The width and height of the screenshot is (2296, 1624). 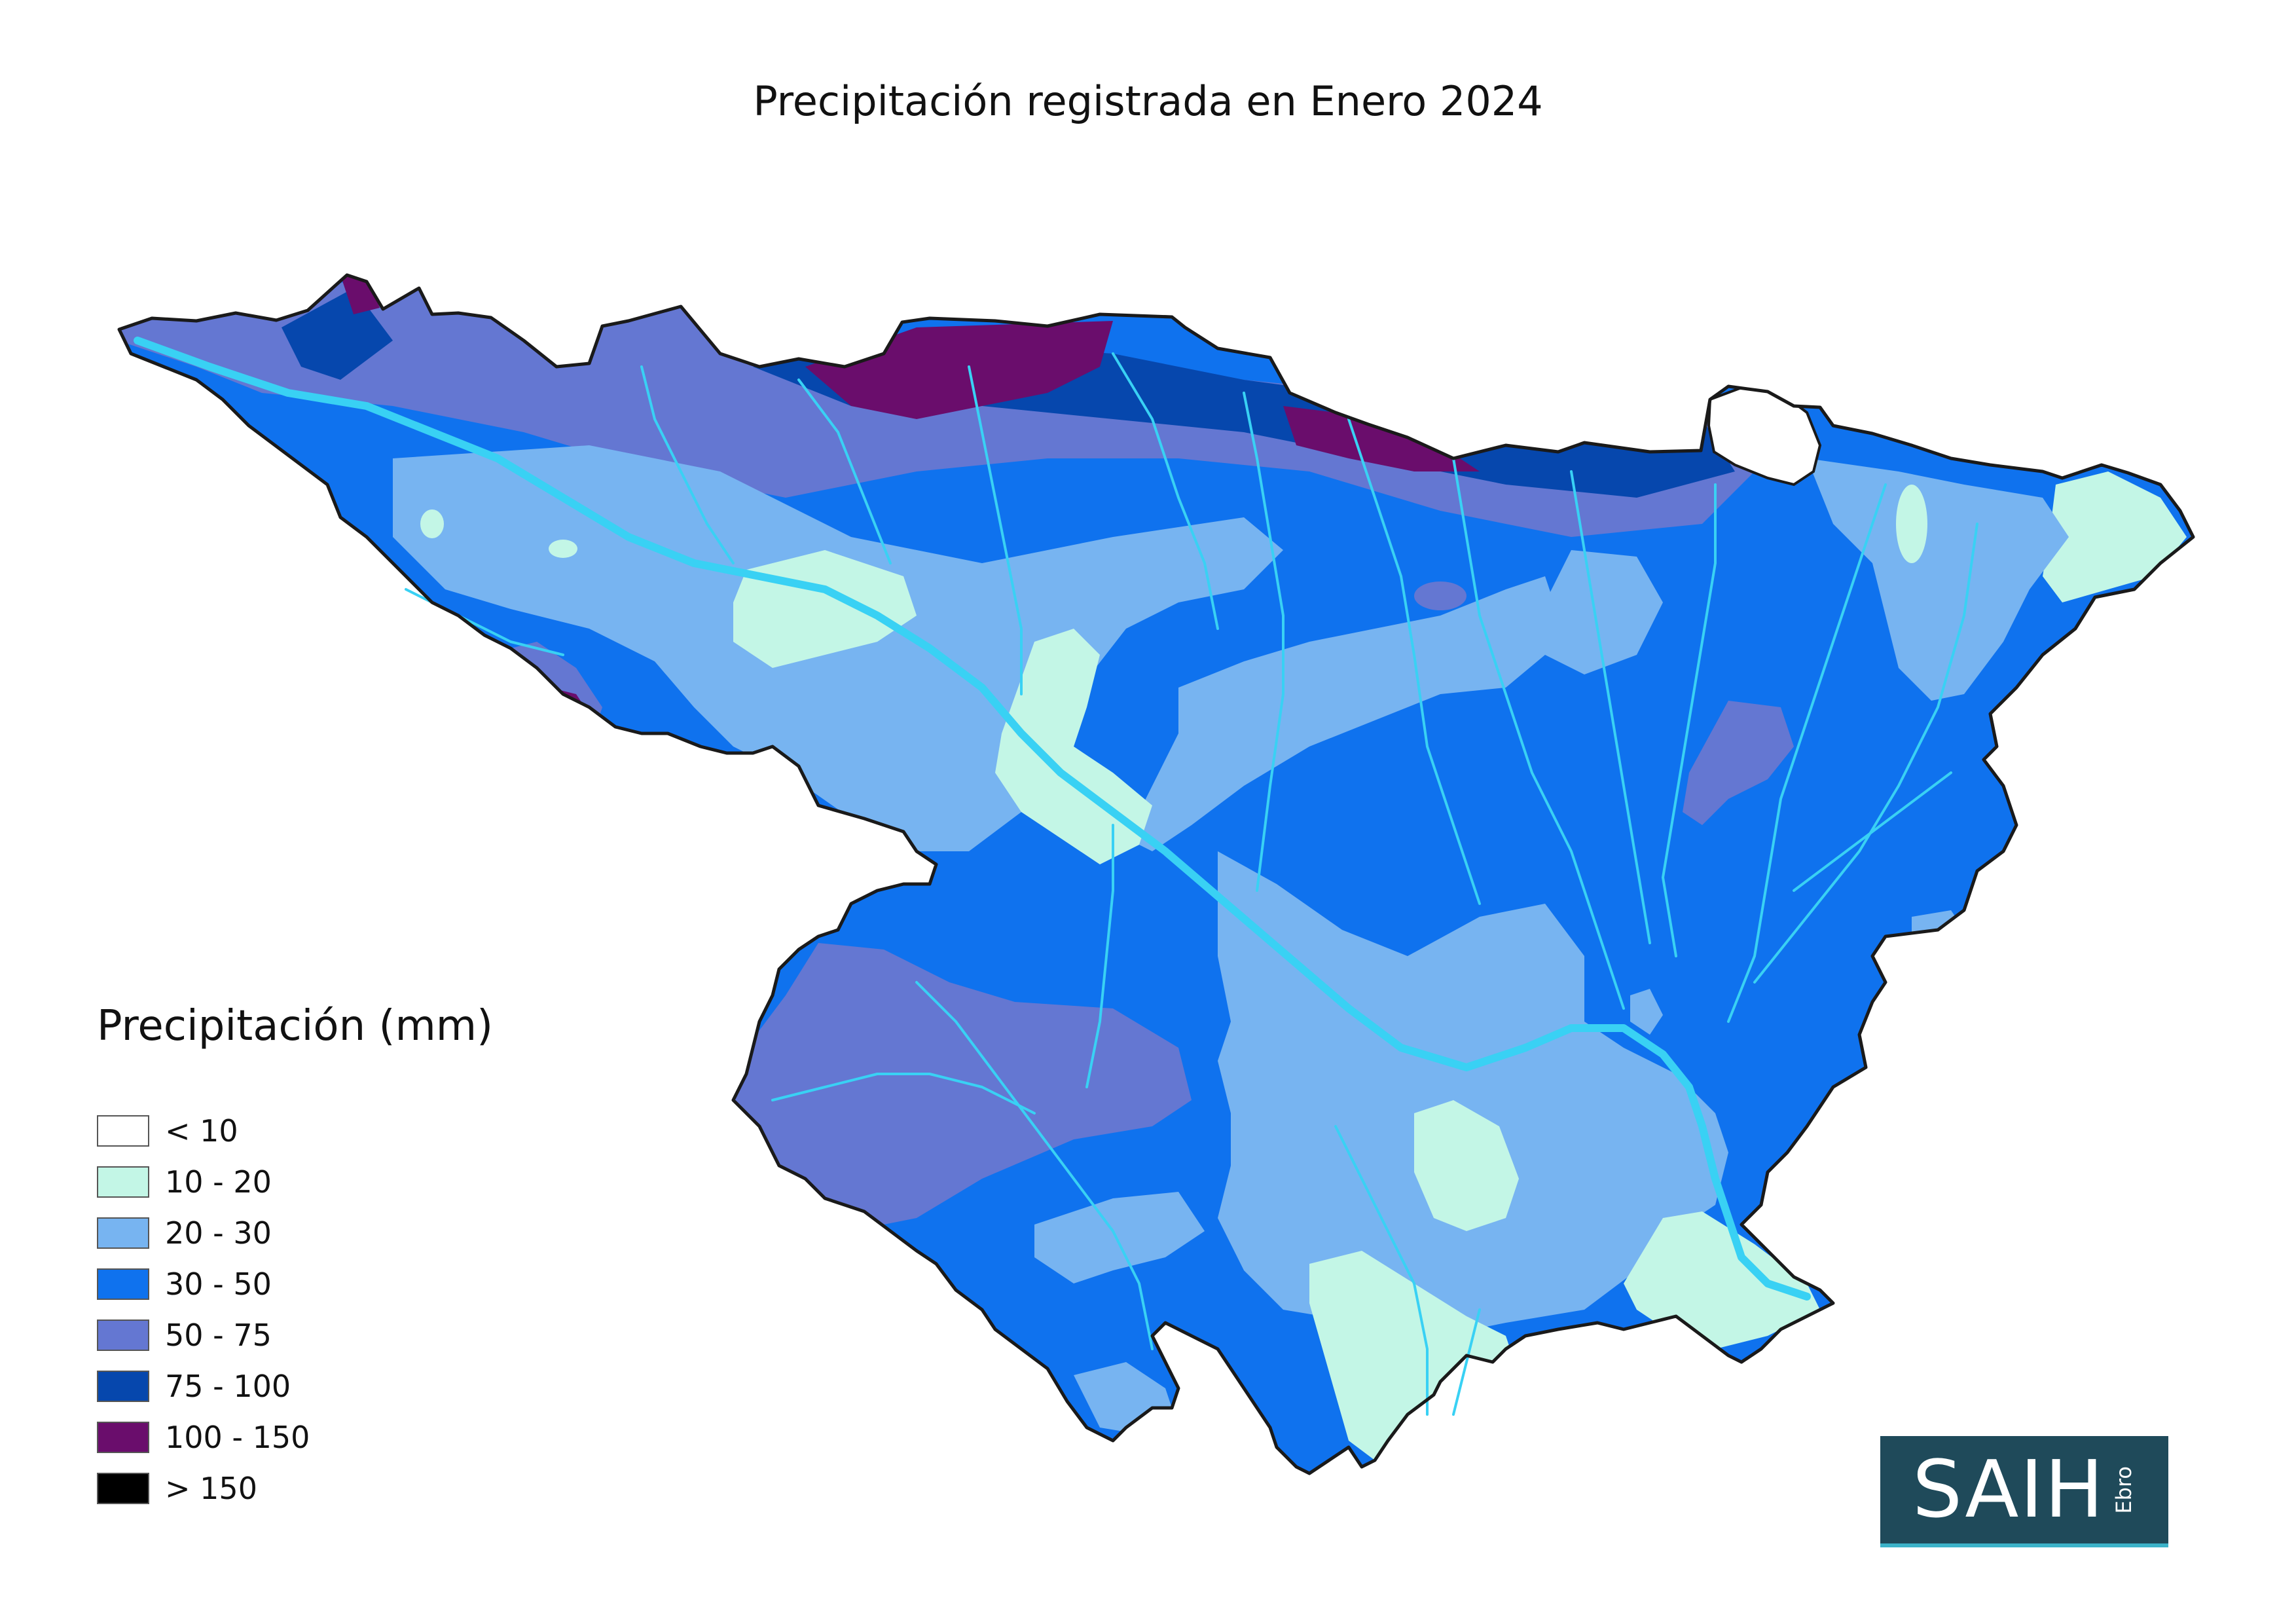 What do you see at coordinates (295, 1182) in the screenshot?
I see `legend-item: 10 - 20` at bounding box center [295, 1182].